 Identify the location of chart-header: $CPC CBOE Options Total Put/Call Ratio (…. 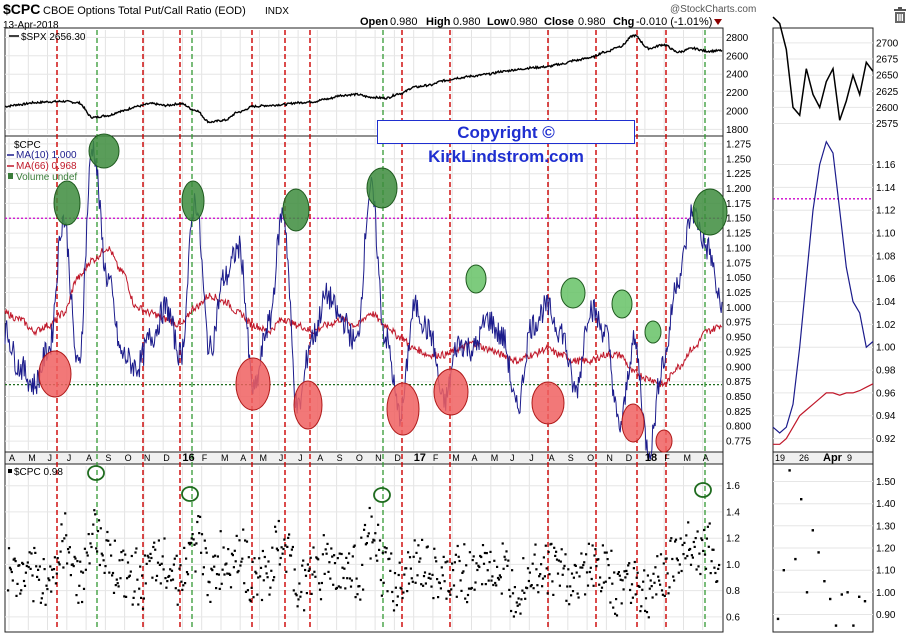
(379, 16).